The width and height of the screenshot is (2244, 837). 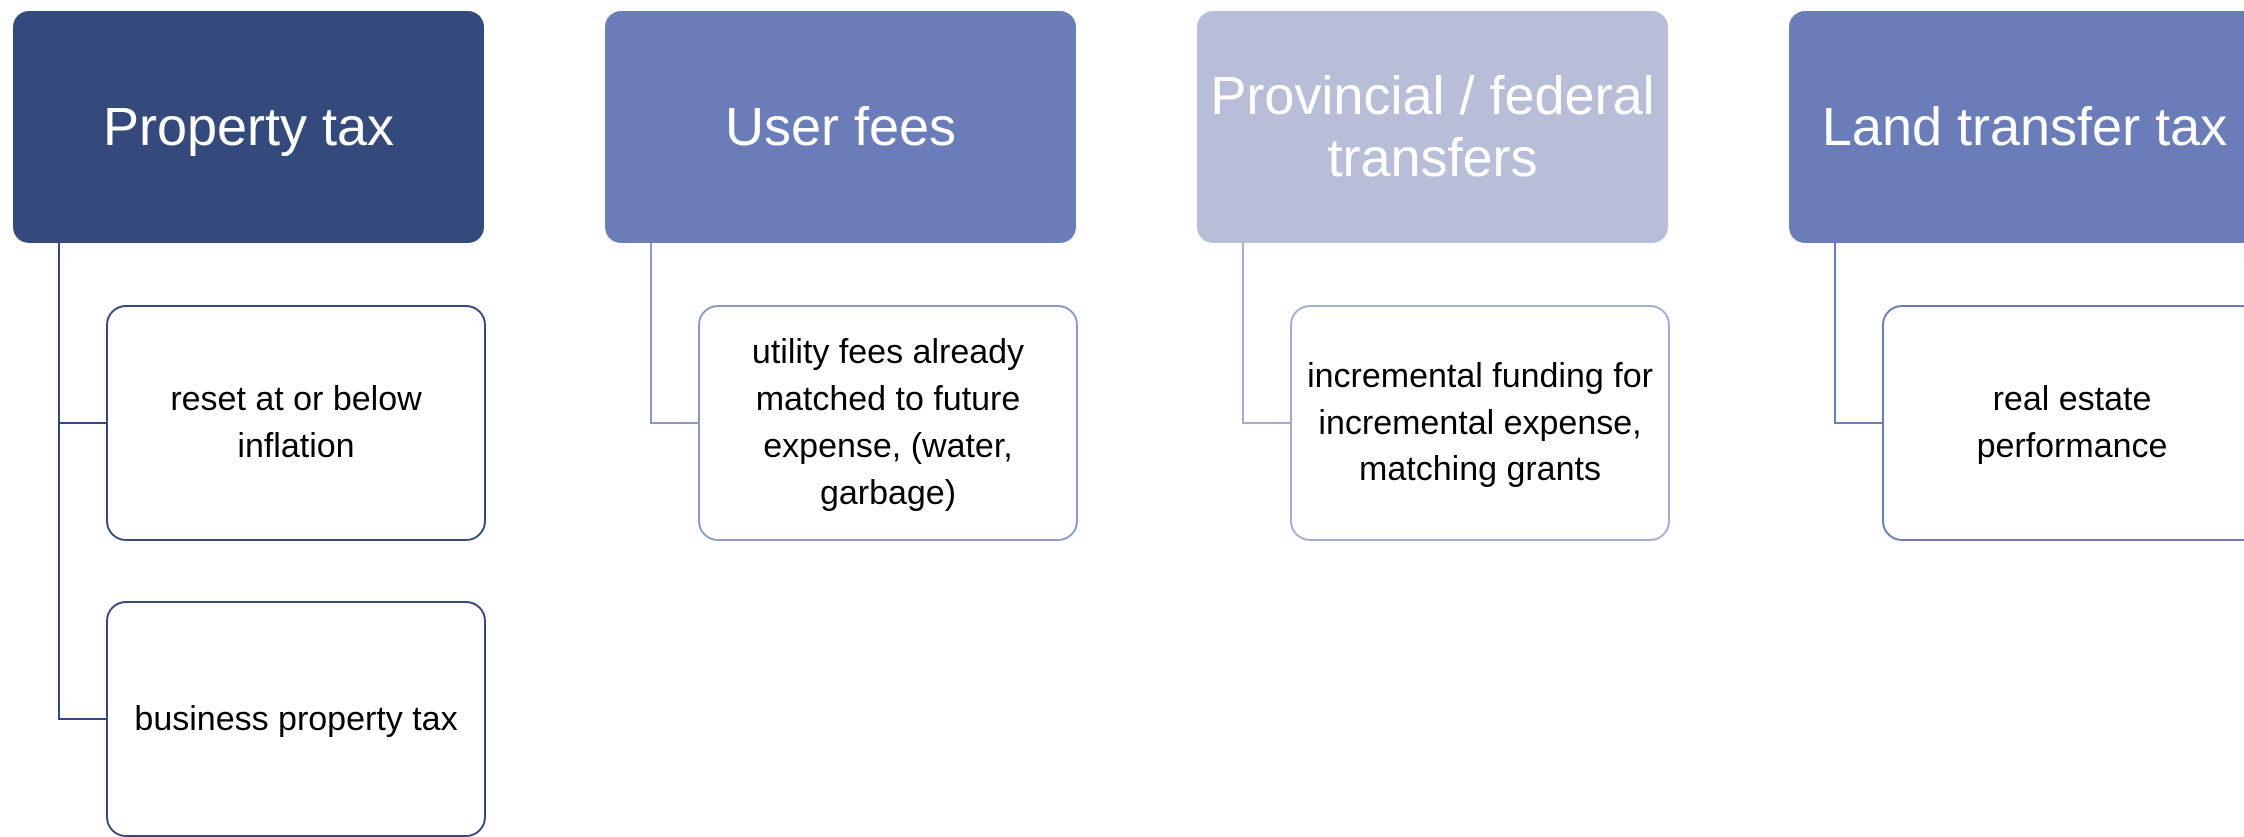 I want to click on column-header: Land transfer tax, so click(x=2016, y=127).